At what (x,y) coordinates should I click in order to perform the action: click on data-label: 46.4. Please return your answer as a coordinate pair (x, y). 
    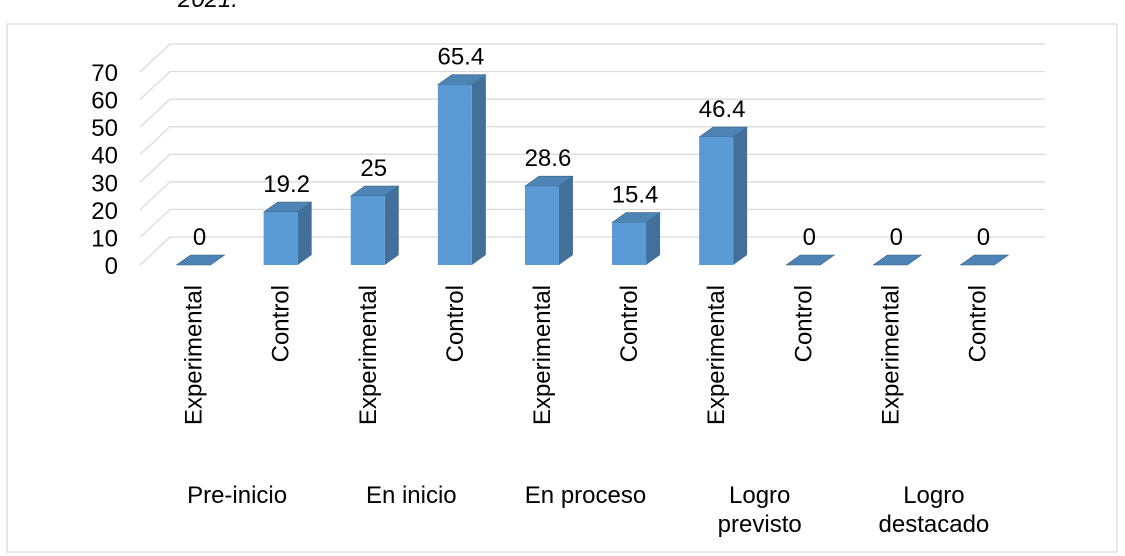
    Looking at the image, I should click on (722, 109).